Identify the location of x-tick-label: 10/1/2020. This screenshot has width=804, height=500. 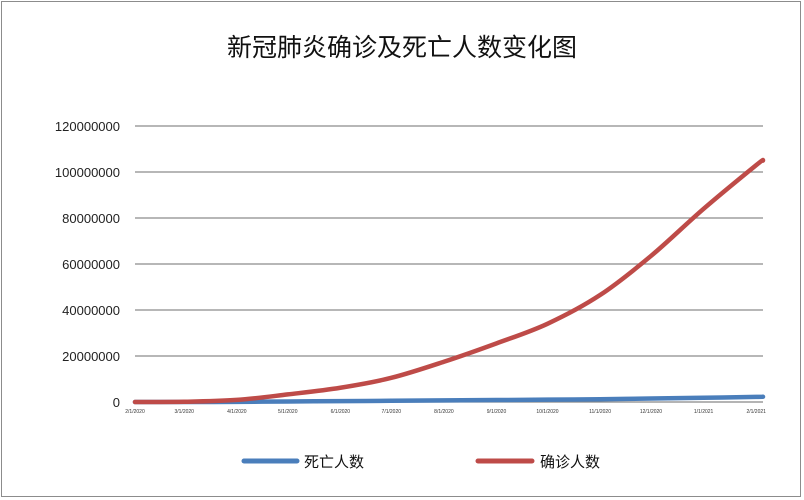
(547, 412).